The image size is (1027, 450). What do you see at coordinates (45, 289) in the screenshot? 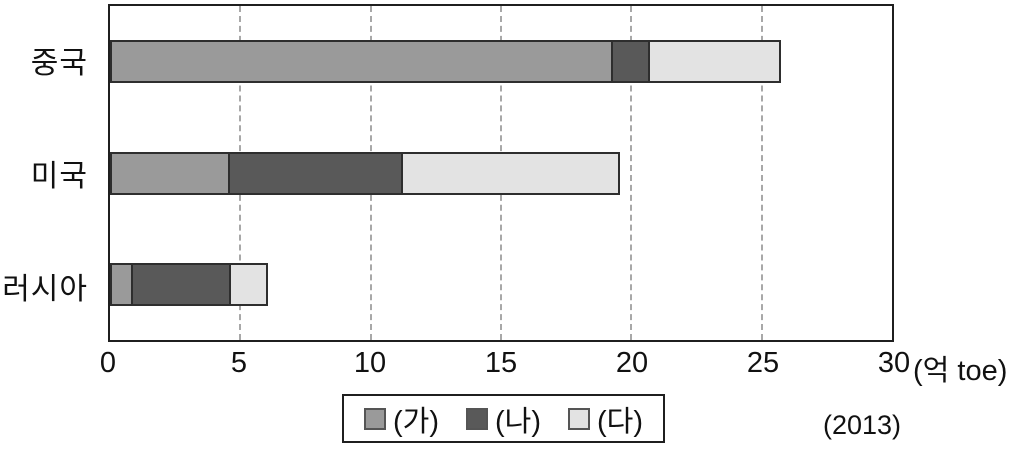
I see `category-label-2: 러시아` at bounding box center [45, 289].